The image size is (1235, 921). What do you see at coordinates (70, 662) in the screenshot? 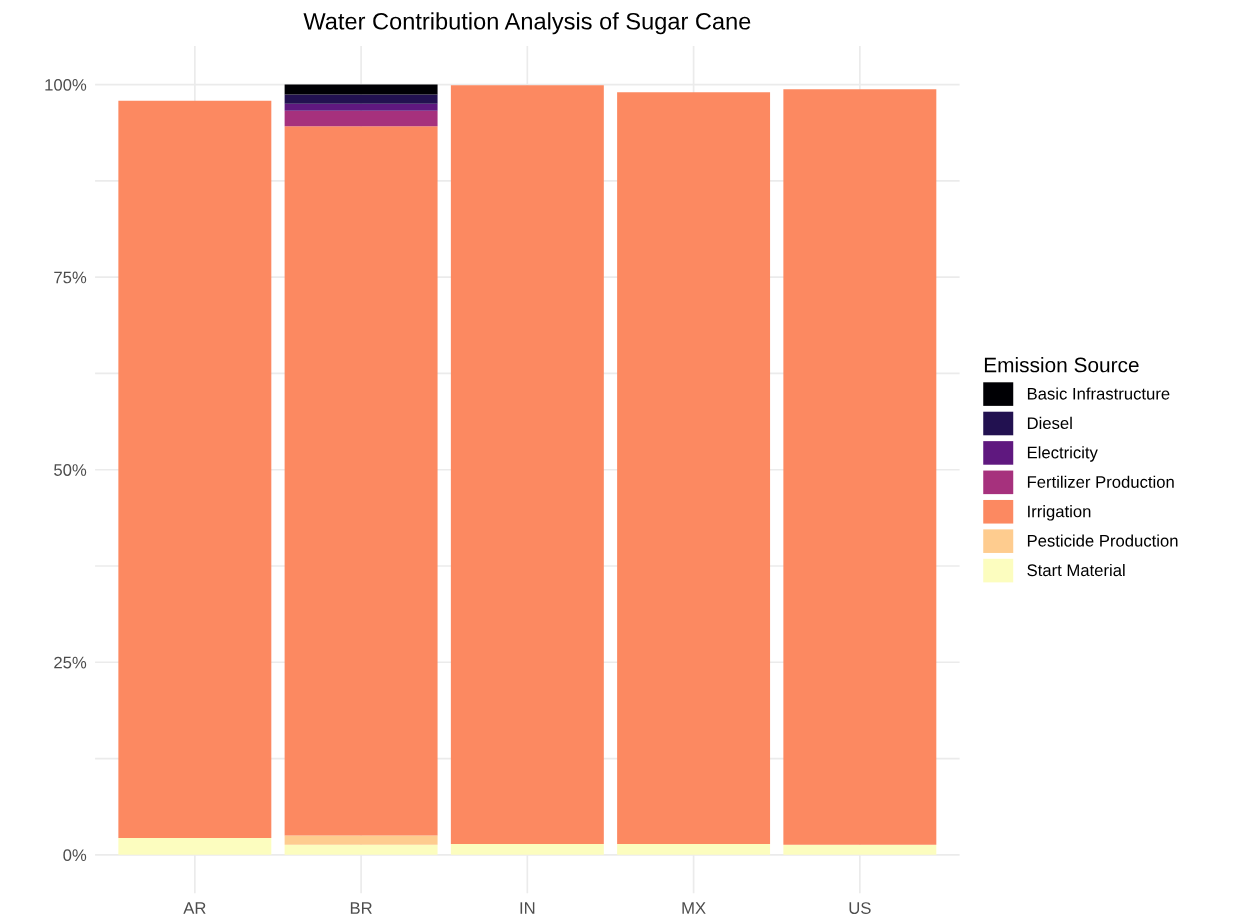
I see `y-tick-label: 25%` at bounding box center [70, 662].